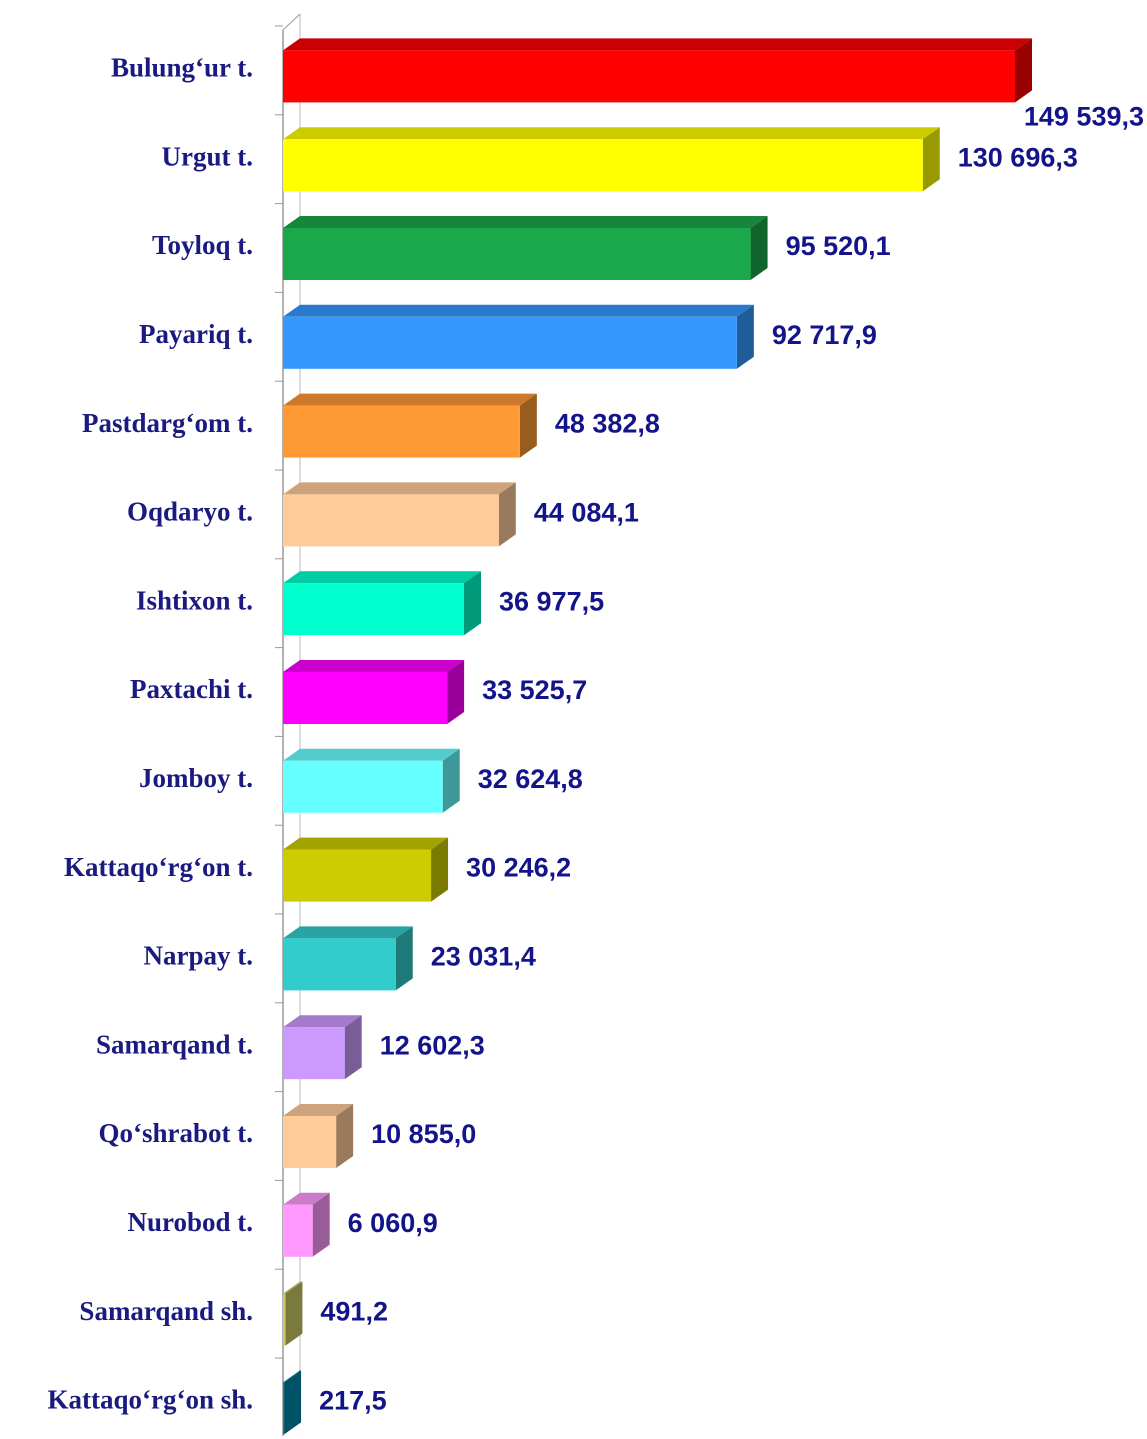 The image size is (1147, 1439). What do you see at coordinates (202, 245) in the screenshot?
I see `category-label: Toyloq t.` at bounding box center [202, 245].